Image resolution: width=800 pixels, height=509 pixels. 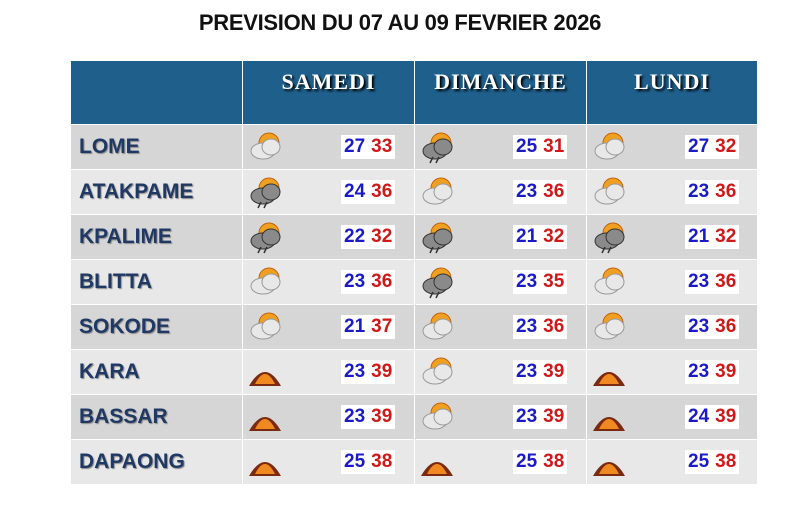 What do you see at coordinates (554, 281) in the screenshot?
I see `temp-max: 35` at bounding box center [554, 281].